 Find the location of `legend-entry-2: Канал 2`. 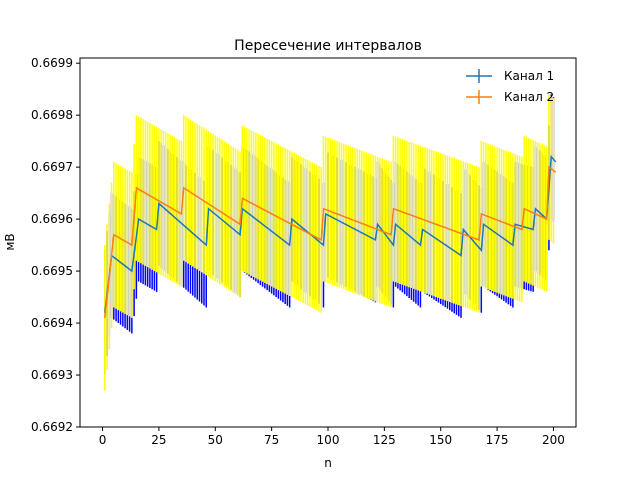

legend-entry-2: Канал 2 is located at coordinates (510, 97).